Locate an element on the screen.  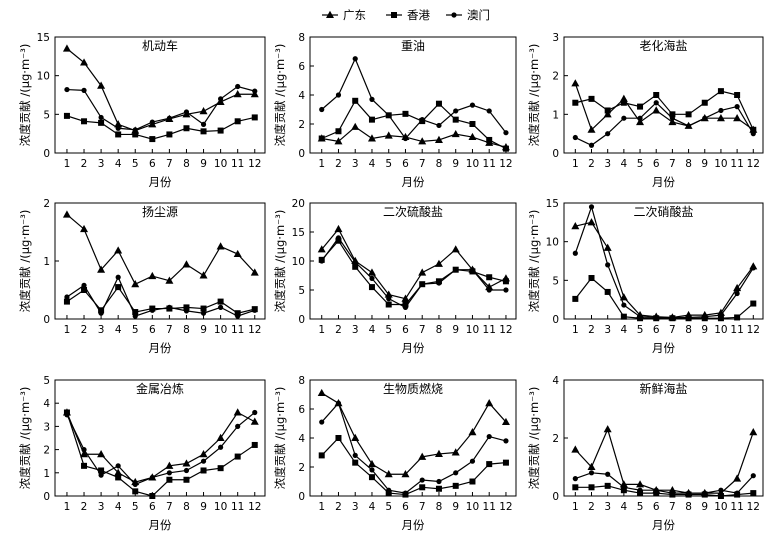
legend-marker is located at coordinates (330, 14).